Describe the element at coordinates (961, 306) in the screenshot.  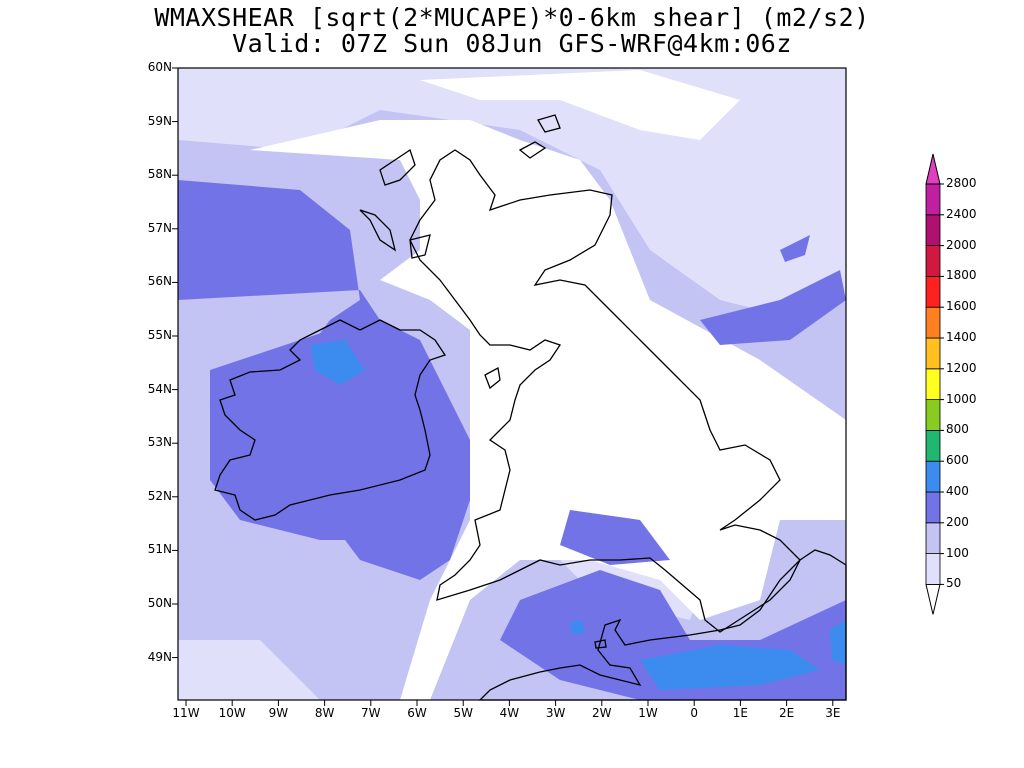
I see `colorbar-label: 1600` at that location.